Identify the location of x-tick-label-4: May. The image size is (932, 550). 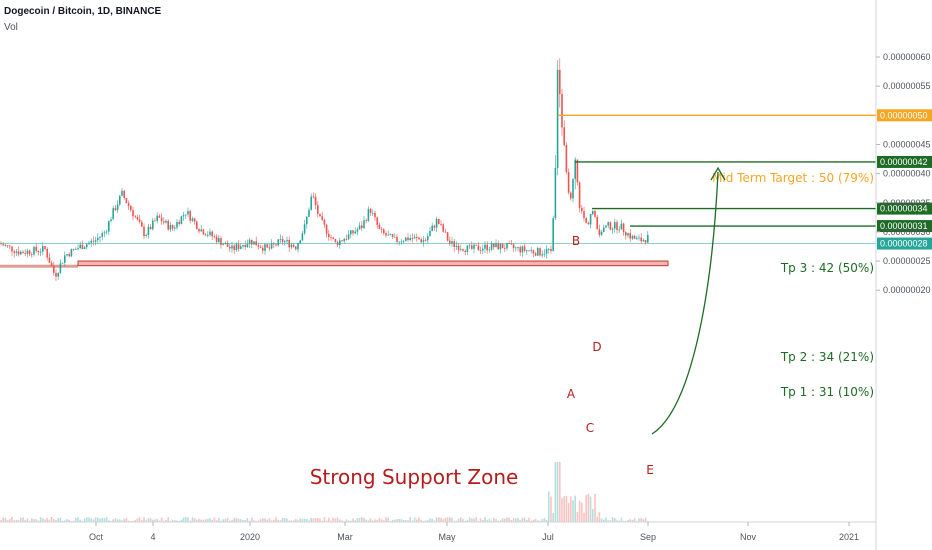
(447, 537).